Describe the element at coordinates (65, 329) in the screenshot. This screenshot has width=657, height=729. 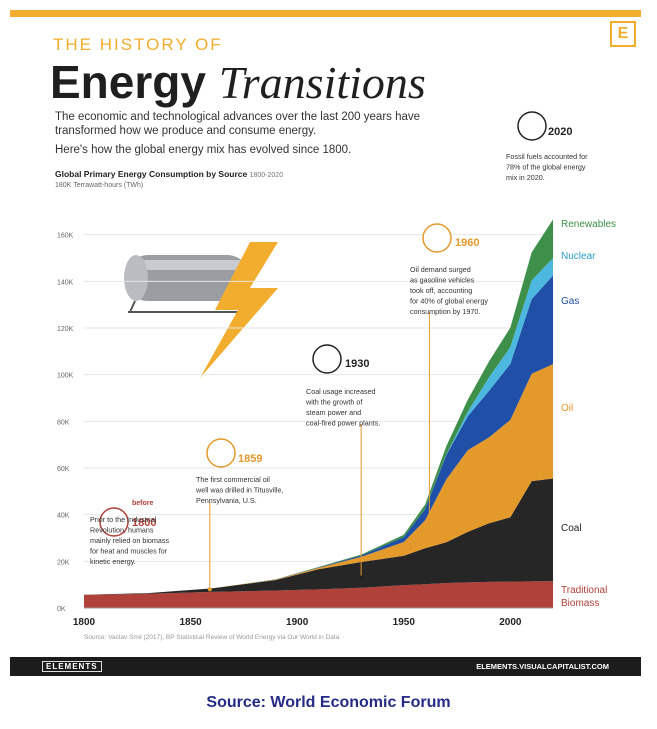
I see `y-tick-label: 120K` at that location.